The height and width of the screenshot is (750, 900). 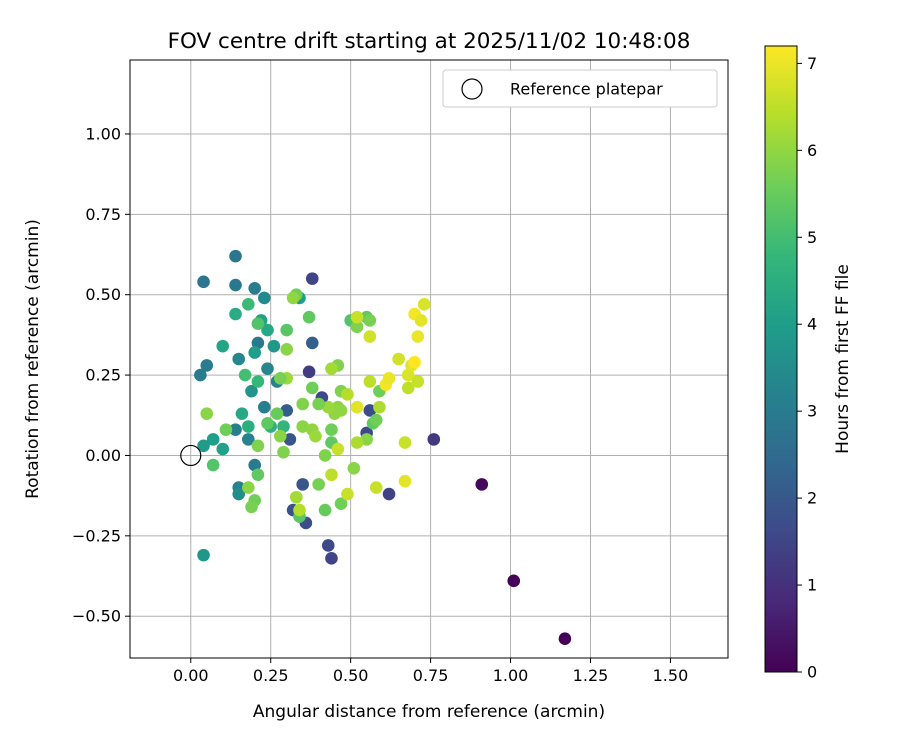 What do you see at coordinates (103, 294) in the screenshot?
I see `y-tick-label: 0.50` at bounding box center [103, 294].